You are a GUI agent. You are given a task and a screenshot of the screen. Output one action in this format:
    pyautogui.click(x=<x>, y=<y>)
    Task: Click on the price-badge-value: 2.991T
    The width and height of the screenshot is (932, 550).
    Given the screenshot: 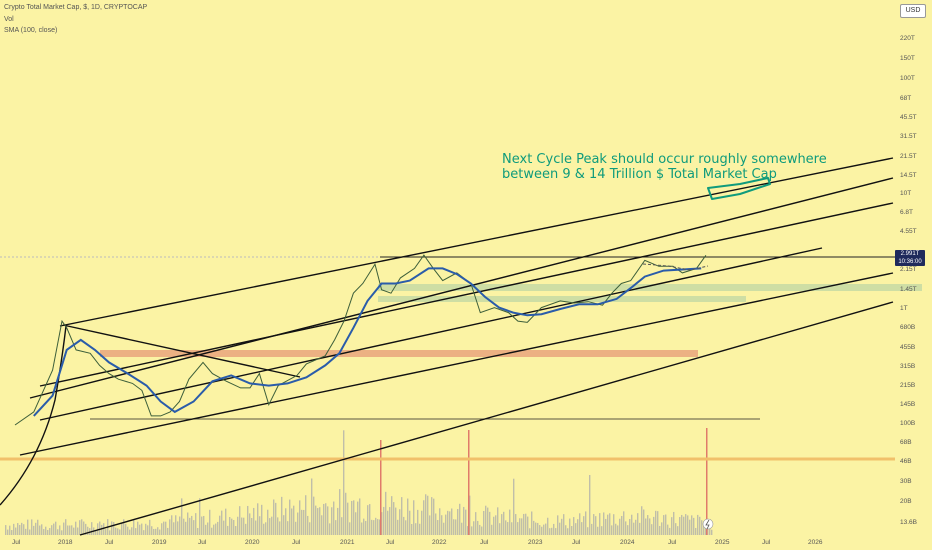 What is the action you would take?
    pyautogui.click(x=910, y=254)
    